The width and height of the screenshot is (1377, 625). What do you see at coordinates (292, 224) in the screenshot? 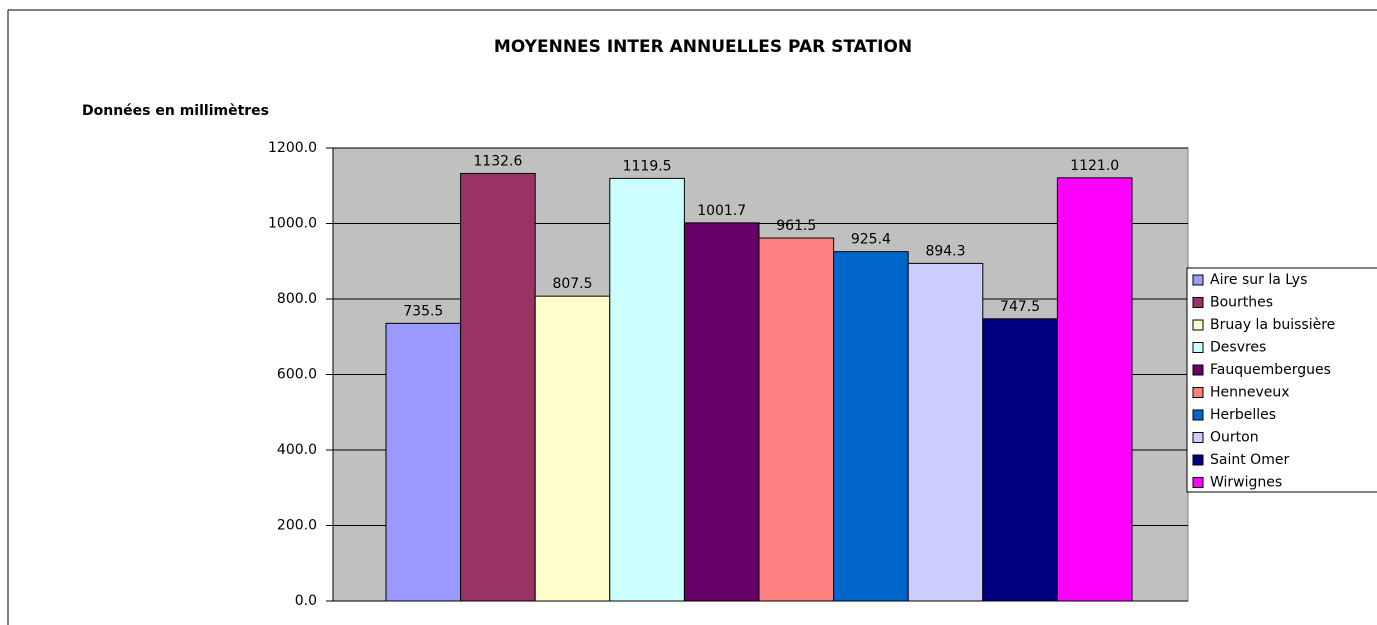
I see `y-tick-label: 1000.0` at bounding box center [292, 224].